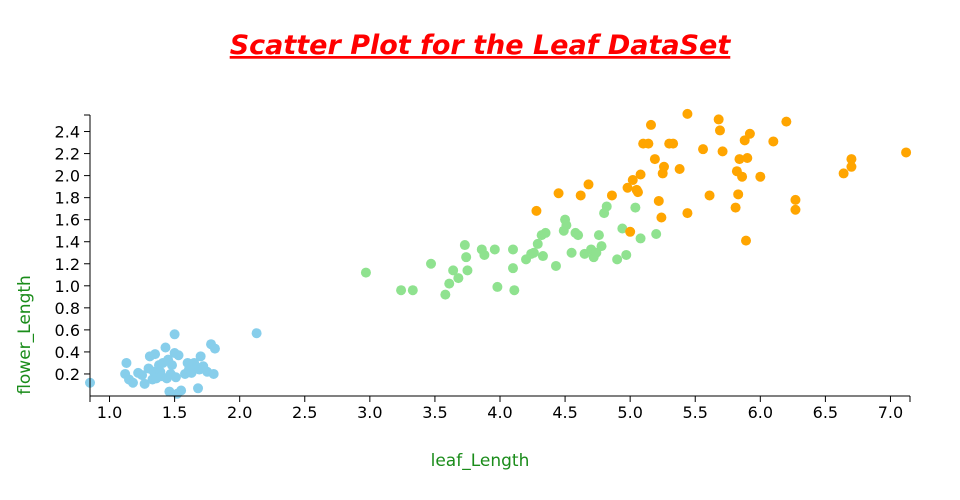 The image size is (960, 500). What do you see at coordinates (890, 412) in the screenshot?
I see `x-tick-label: 7.0` at bounding box center [890, 412].